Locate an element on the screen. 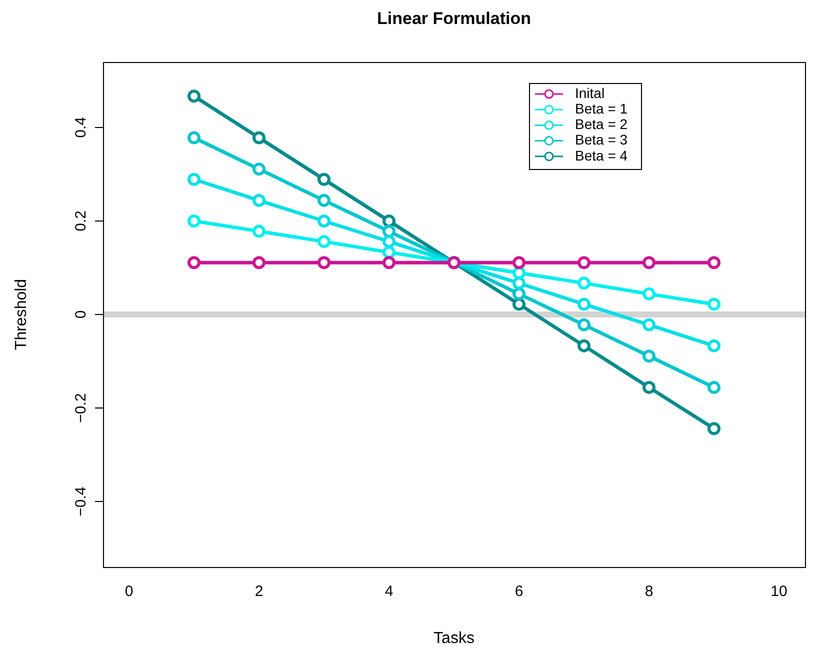 This screenshot has height=660, width=813. y-tick-label: 0 is located at coordinates (81, 314).